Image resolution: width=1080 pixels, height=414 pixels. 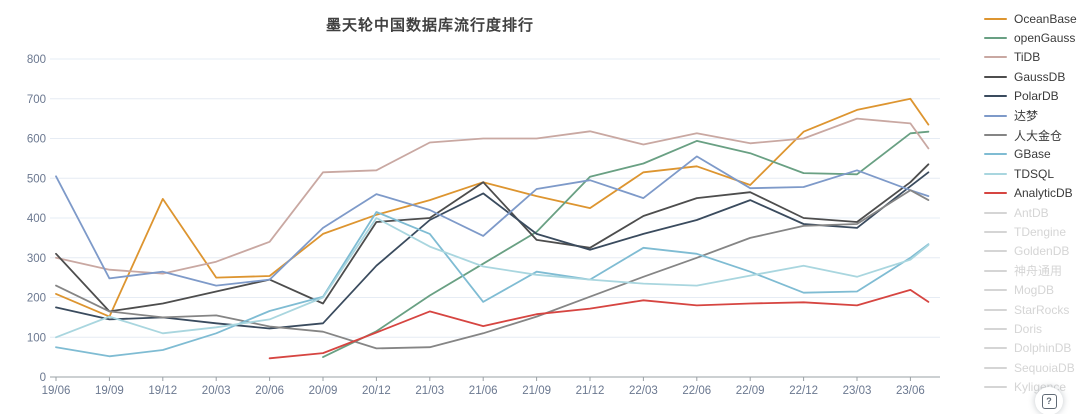 I want to click on legend-item-AnalyticDB: AnalyticDB, so click(x=1032, y=193).